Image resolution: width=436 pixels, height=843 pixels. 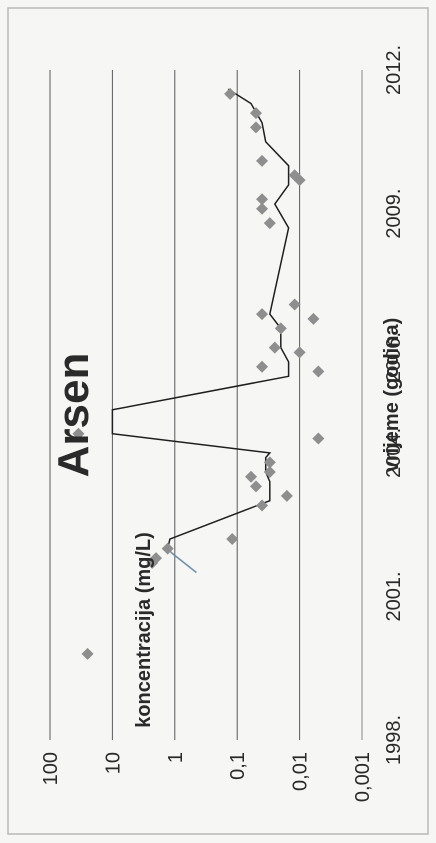 I want to click on conc-tick-group: 0,01, so click(x=301, y=771).